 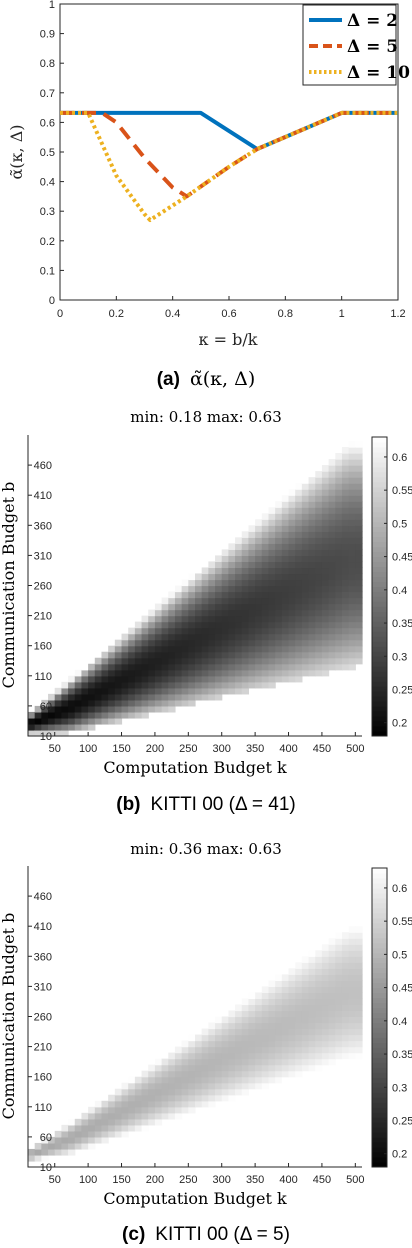 What do you see at coordinates (52, 301) in the screenshot?
I see `y-tick-label: 0` at bounding box center [52, 301].